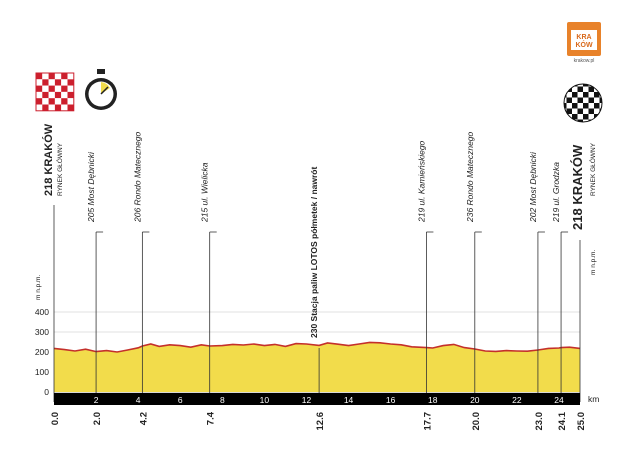  I want to click on x-tick-label: 12, so click(307, 400).